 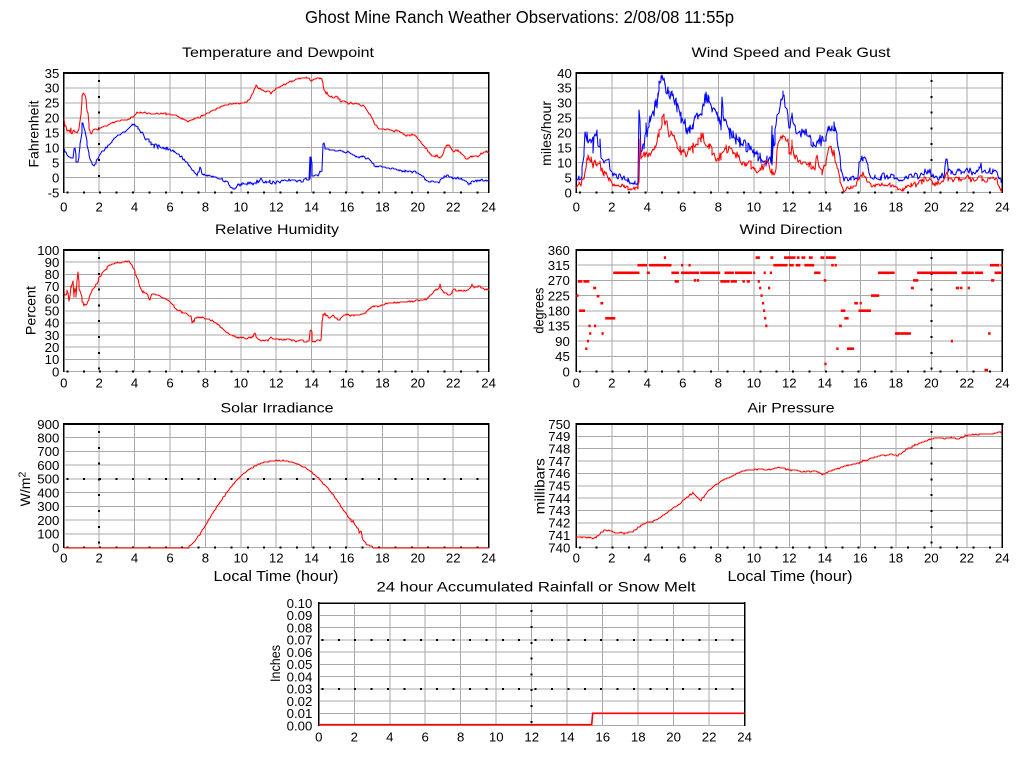 I want to click on svg-text: 748, so click(x=559, y=449).